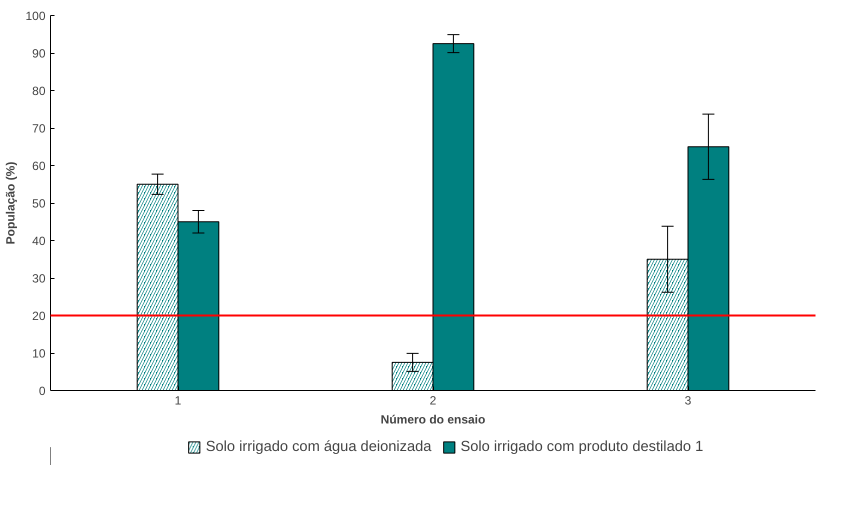 The image size is (841, 513). I want to click on y-tick-label: 60, so click(39, 166).